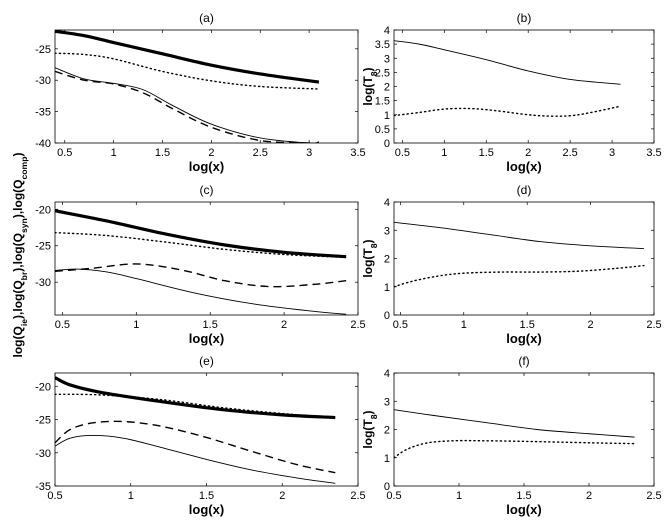 The width and height of the screenshot is (664, 526). What do you see at coordinates (370, 429) in the screenshot?
I see `panel-f-y-axis-label: log(T8)` at bounding box center [370, 429].